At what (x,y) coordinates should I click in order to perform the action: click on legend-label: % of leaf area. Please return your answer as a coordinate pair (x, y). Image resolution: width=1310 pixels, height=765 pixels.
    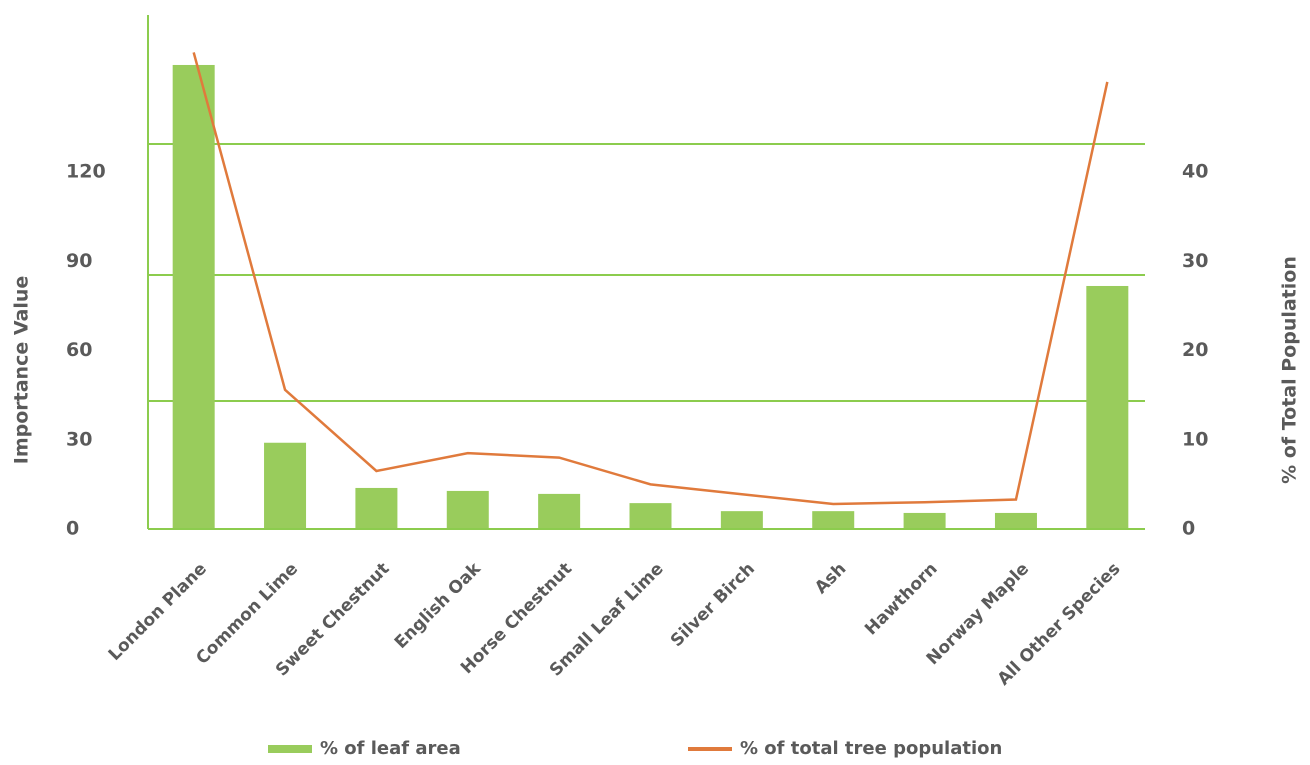
    Looking at the image, I should click on (390, 748).